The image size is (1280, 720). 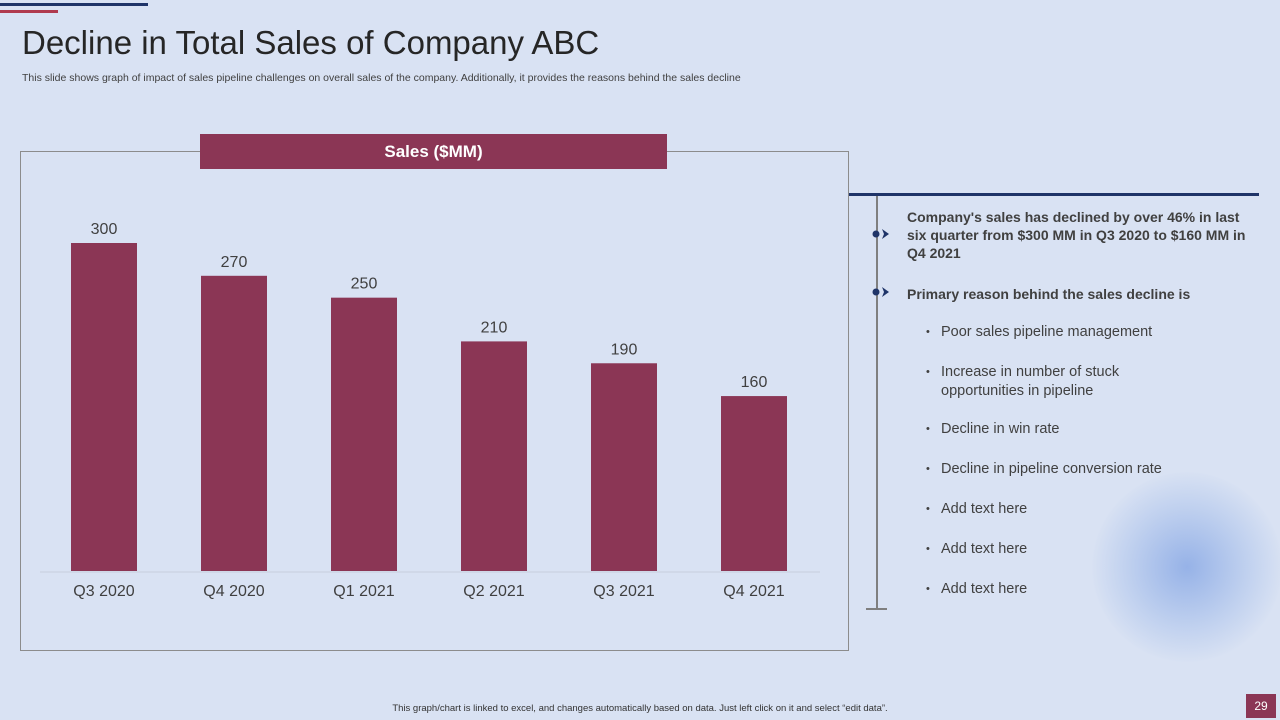 What do you see at coordinates (623, 591) in the screenshot?
I see `x-tick-label: Q3 2021` at bounding box center [623, 591].